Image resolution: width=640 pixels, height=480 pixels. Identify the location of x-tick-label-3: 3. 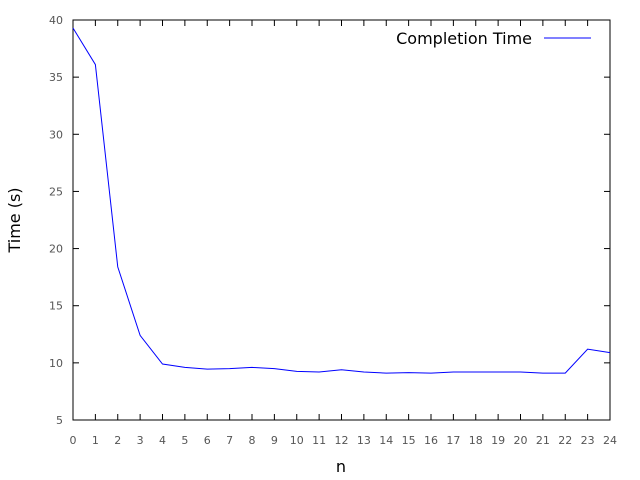
(140, 440).